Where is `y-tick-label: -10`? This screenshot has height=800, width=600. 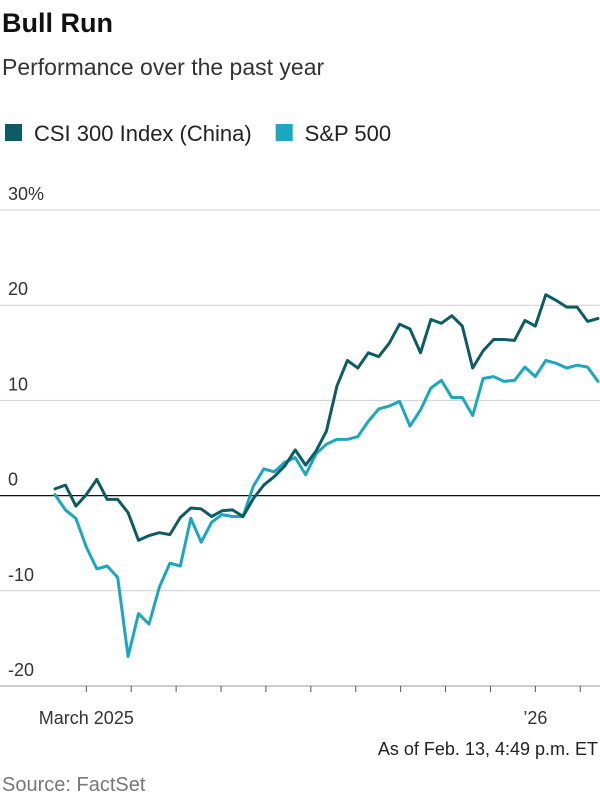 y-tick-label: -10 is located at coordinates (21, 575).